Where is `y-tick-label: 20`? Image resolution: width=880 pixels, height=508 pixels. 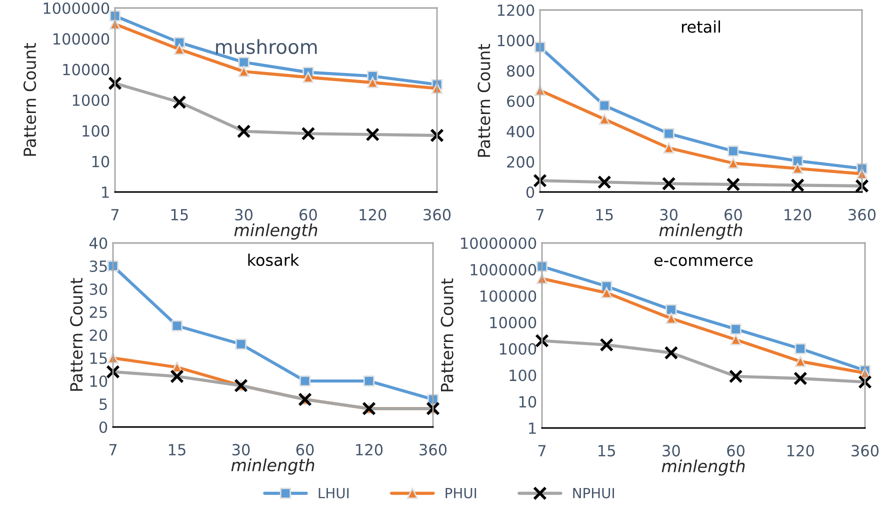
y-tick-label: 20 is located at coordinates (99, 335).